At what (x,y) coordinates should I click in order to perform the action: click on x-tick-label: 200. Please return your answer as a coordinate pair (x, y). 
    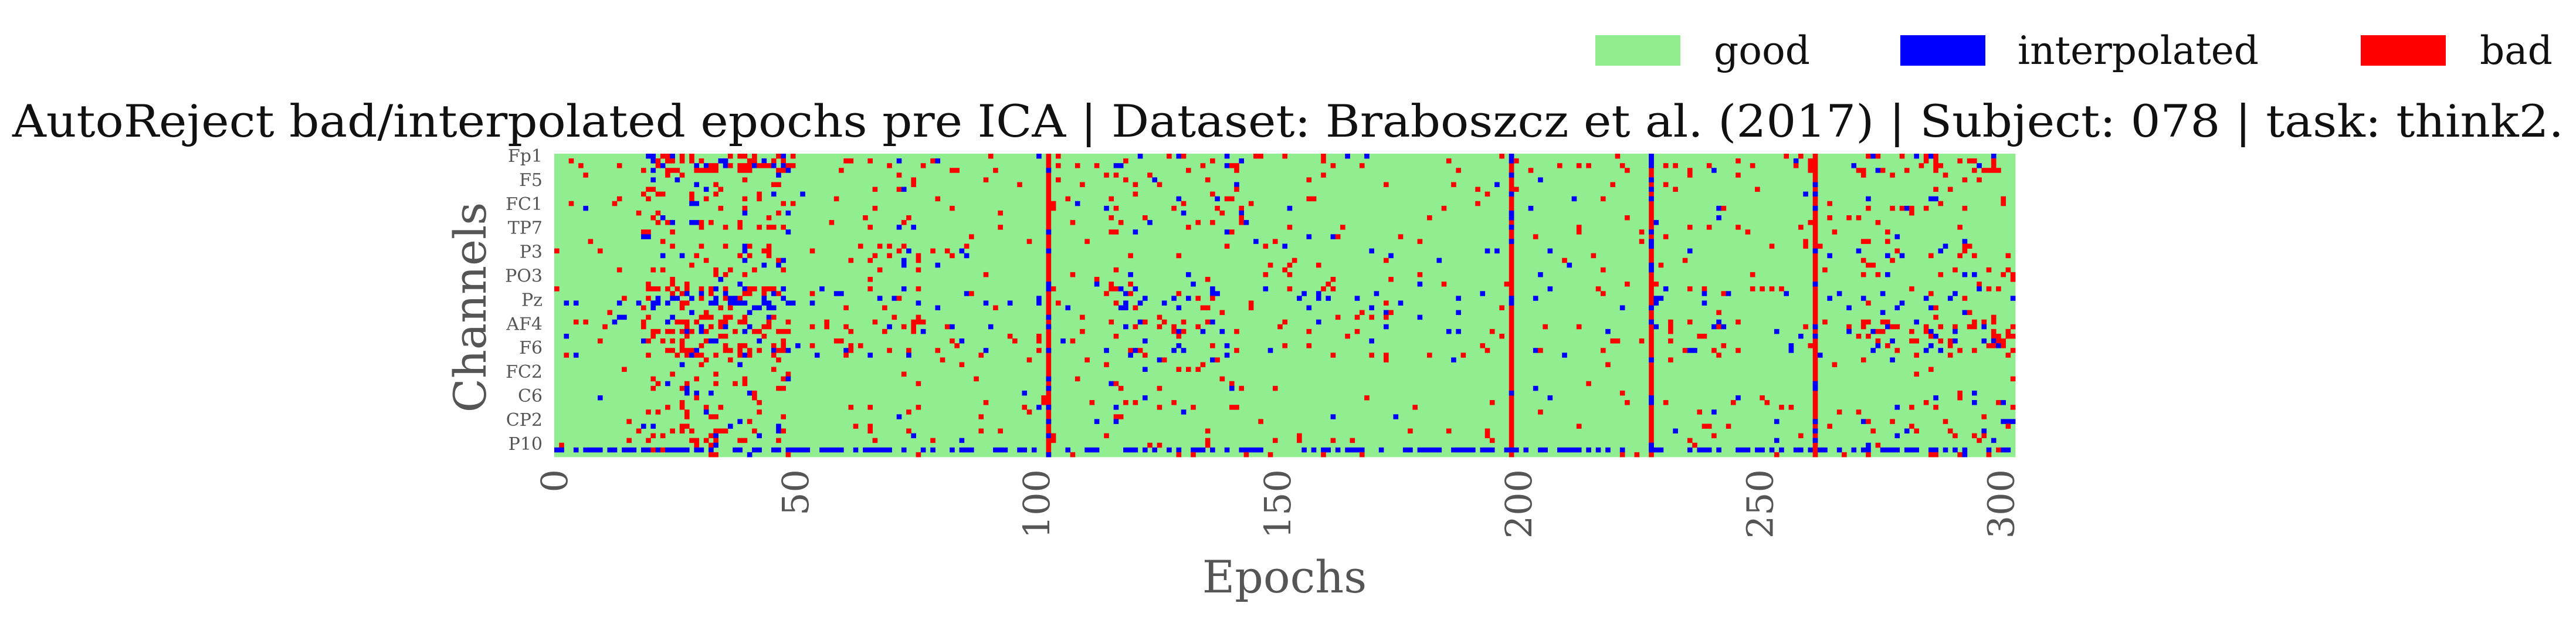
    Looking at the image, I should click on (1518, 503).